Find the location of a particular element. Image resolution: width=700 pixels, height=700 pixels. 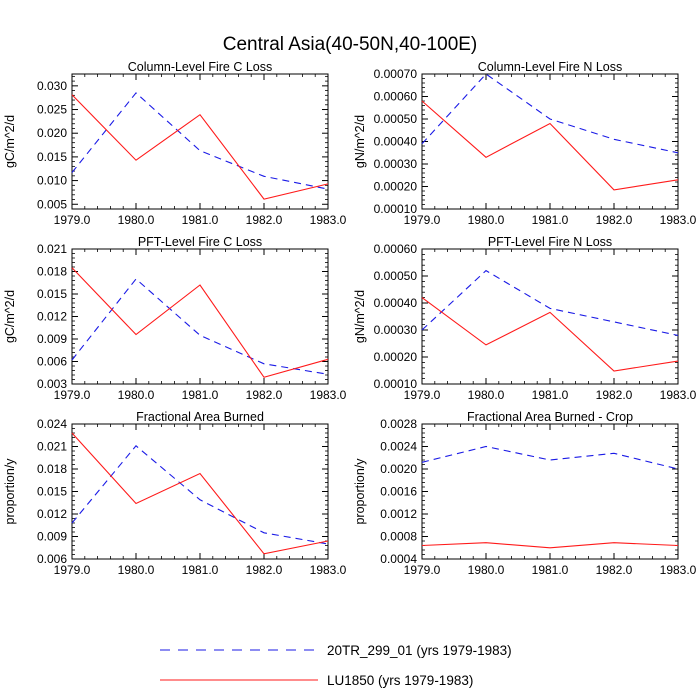

y-tick-label: 0.0012 is located at coordinates (398, 514).